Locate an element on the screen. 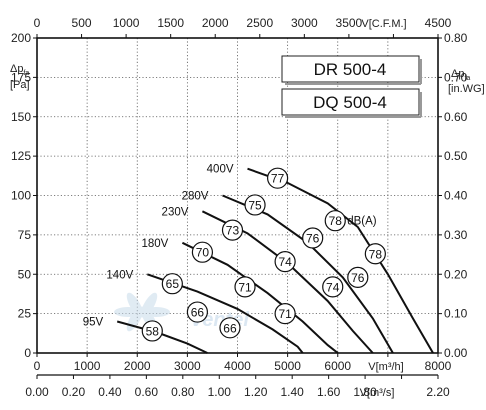 This screenshot has width=486, height=410. sound-level-value: 66 is located at coordinates (198, 313).